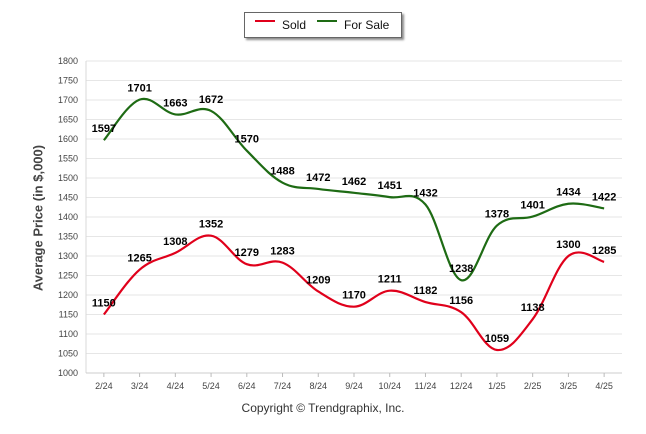  What do you see at coordinates (211, 386) in the screenshot?
I see `x-tick-label: 5/24` at bounding box center [211, 386].